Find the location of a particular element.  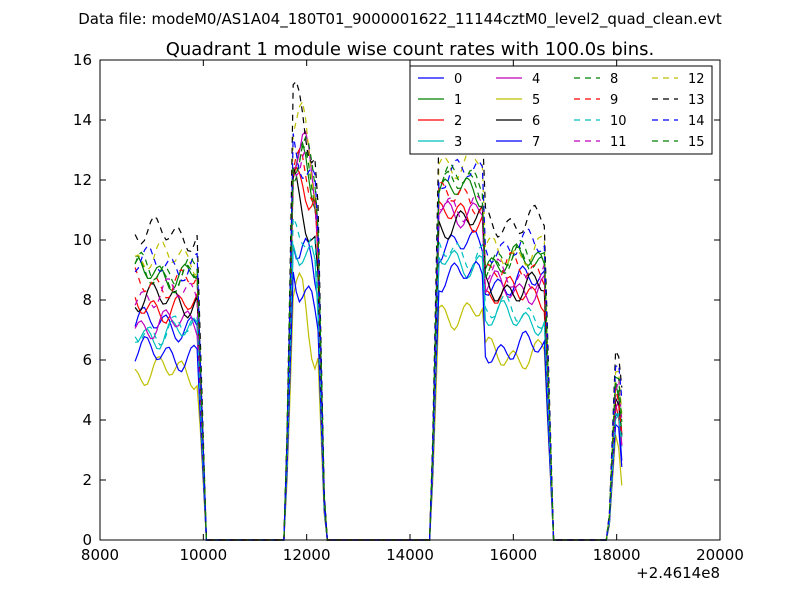

legend-label-10: 10 is located at coordinates (618, 121).